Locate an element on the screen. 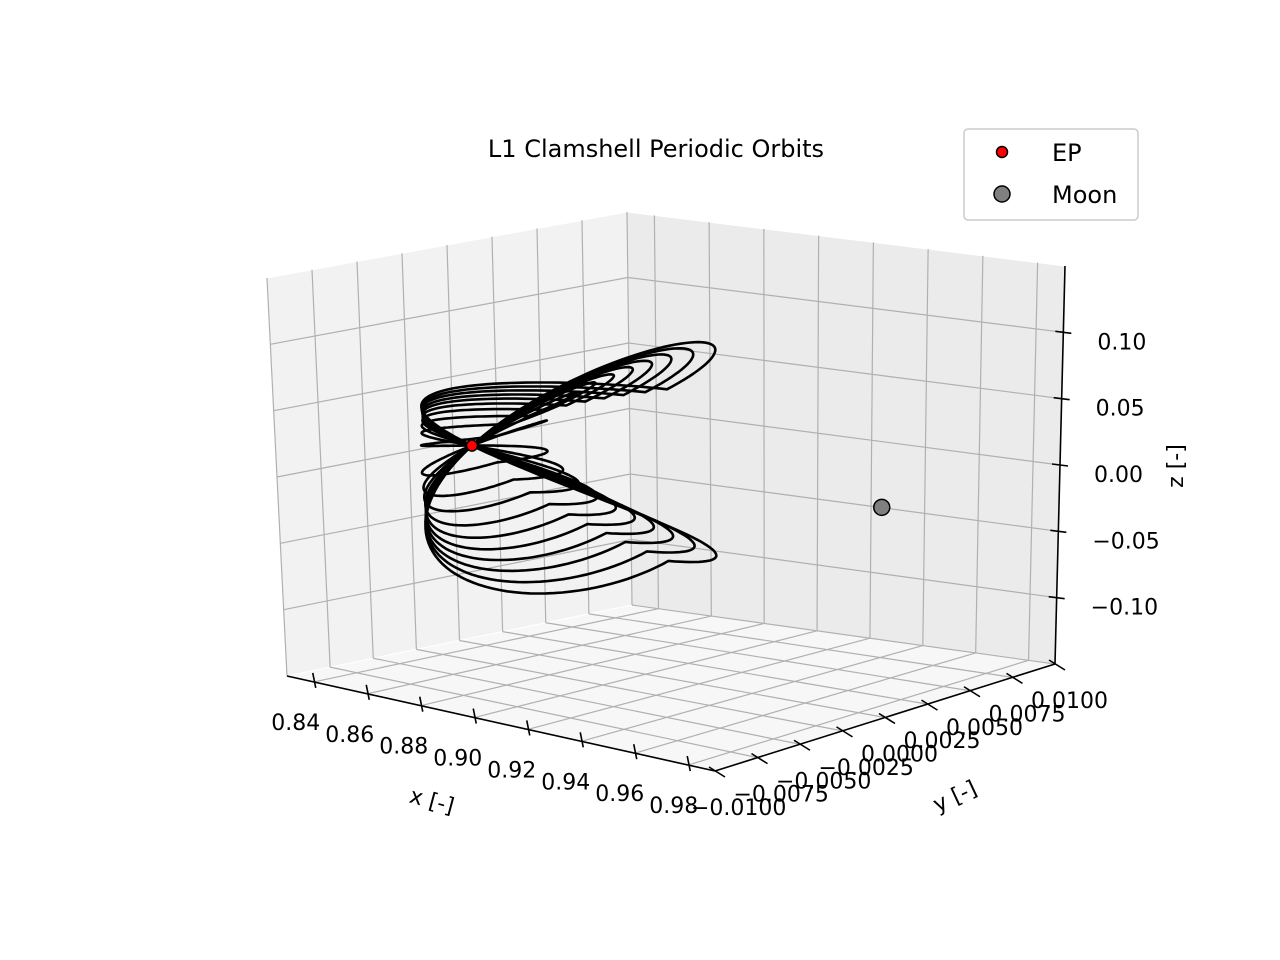 The width and height of the screenshot is (1280, 960). z-tick-label: −0.05 is located at coordinates (1125, 541).